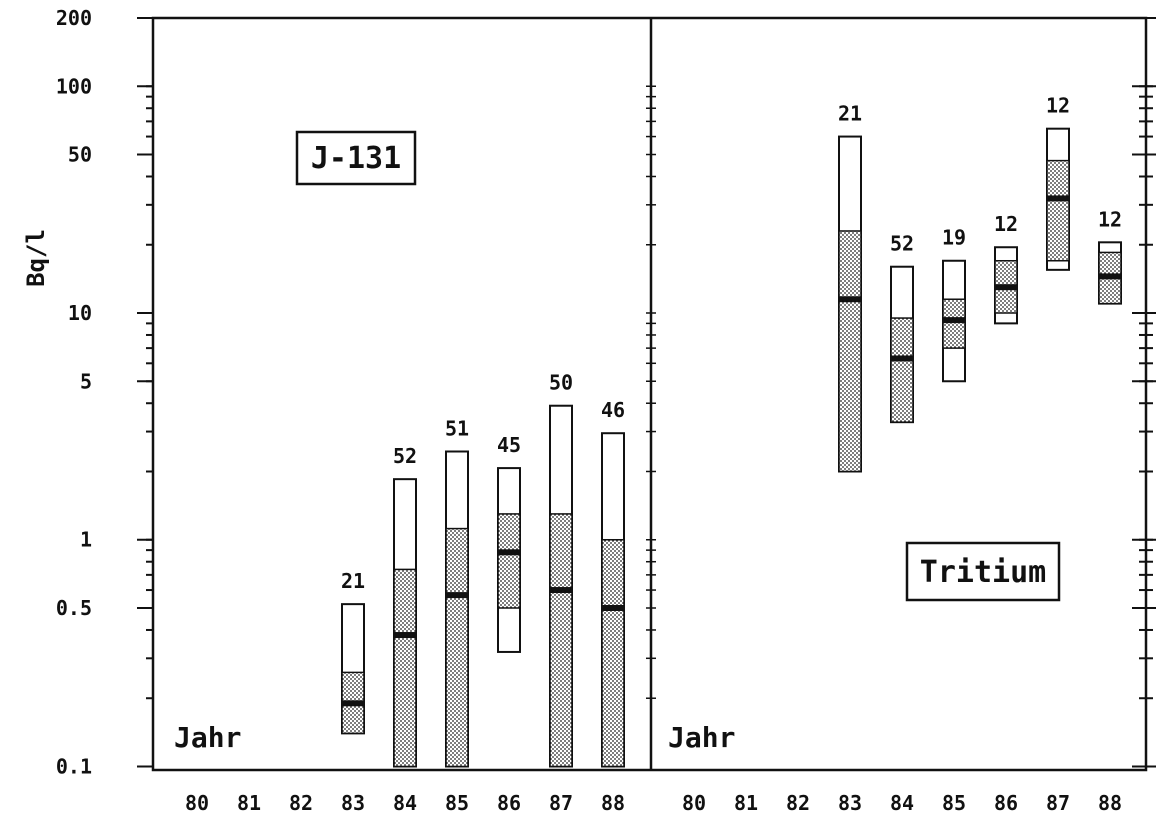 The width and height of the screenshot is (1162, 817). I want to click on count-label: 51, so click(457, 429).